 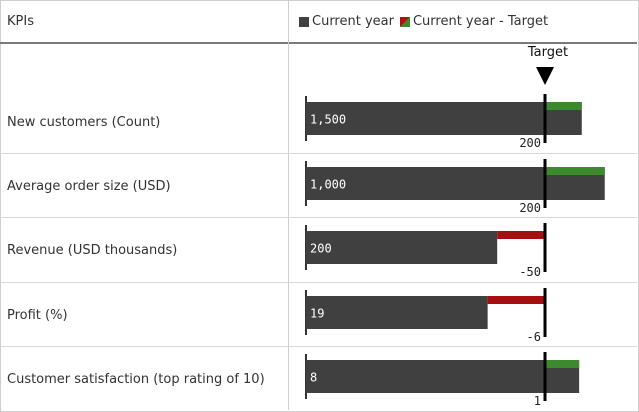 I want to click on target-label: Target, so click(x=547, y=52).